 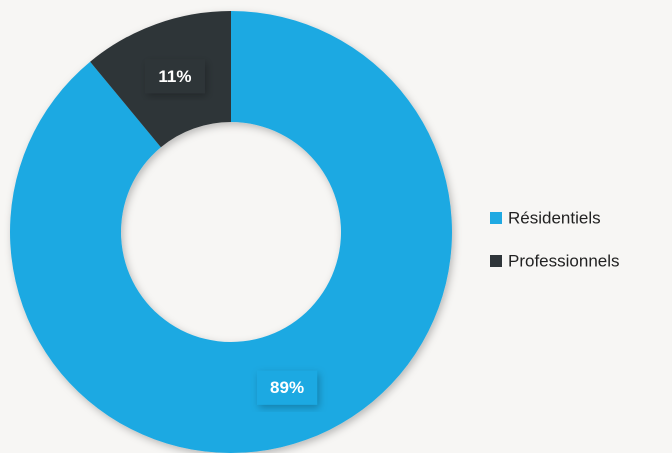 What do you see at coordinates (564, 260) in the screenshot?
I see `legend-label: Professionnels` at bounding box center [564, 260].